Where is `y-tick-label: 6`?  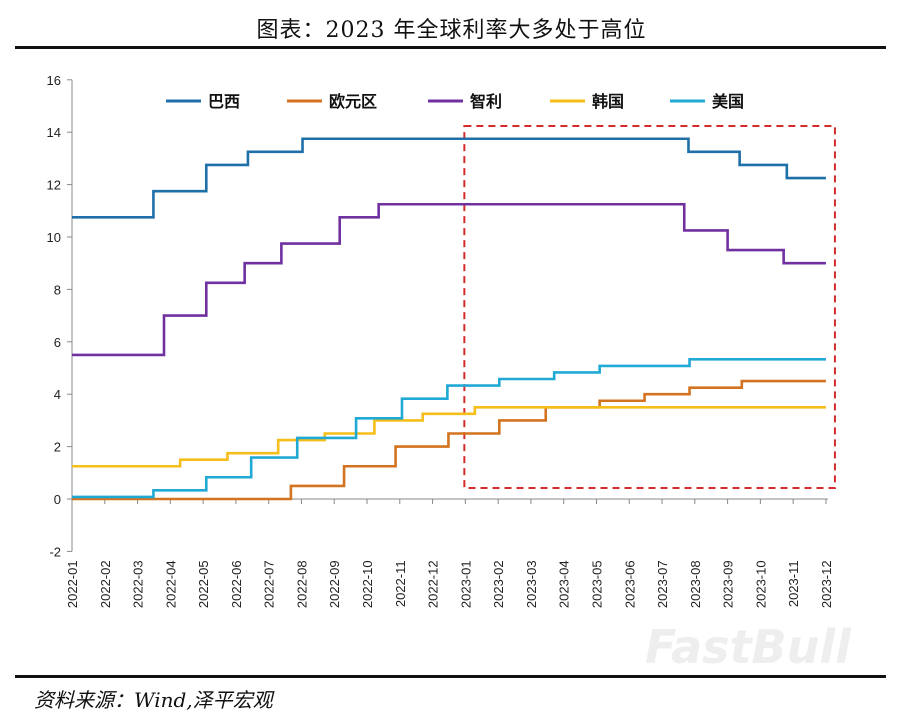
y-tick-label: 6 is located at coordinates (57, 342).